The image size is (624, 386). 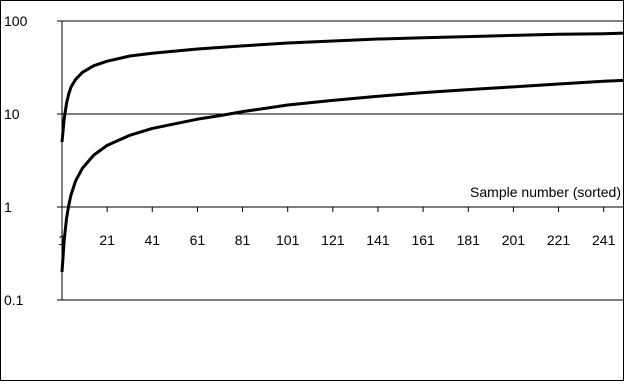 I want to click on x-tick-label: 21, so click(x=107, y=240).